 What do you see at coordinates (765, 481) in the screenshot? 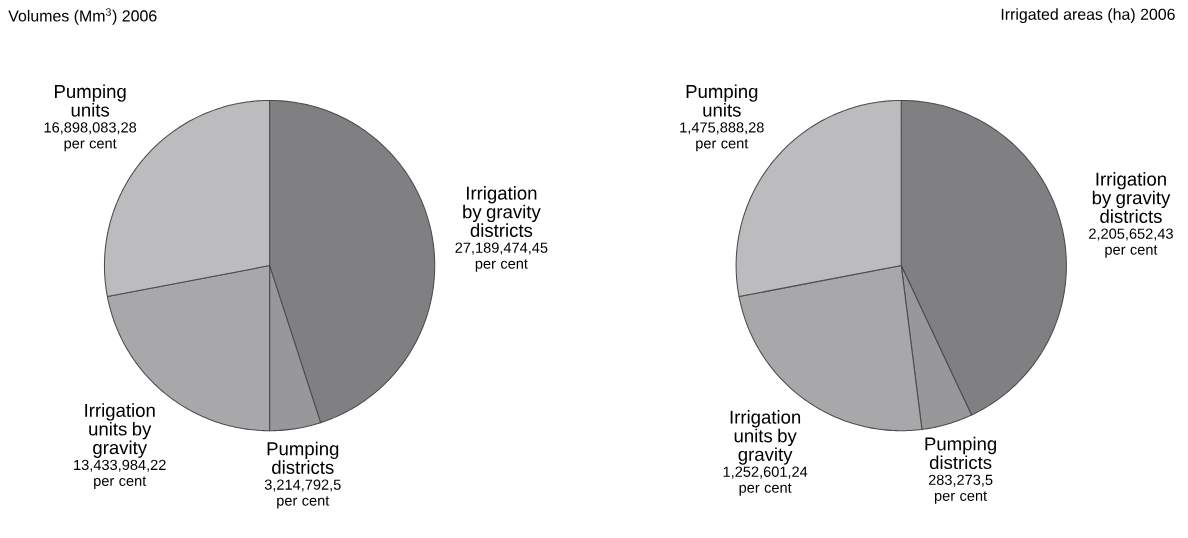
I see `data-label: 1,252,601,24 per cent` at bounding box center [765, 481].